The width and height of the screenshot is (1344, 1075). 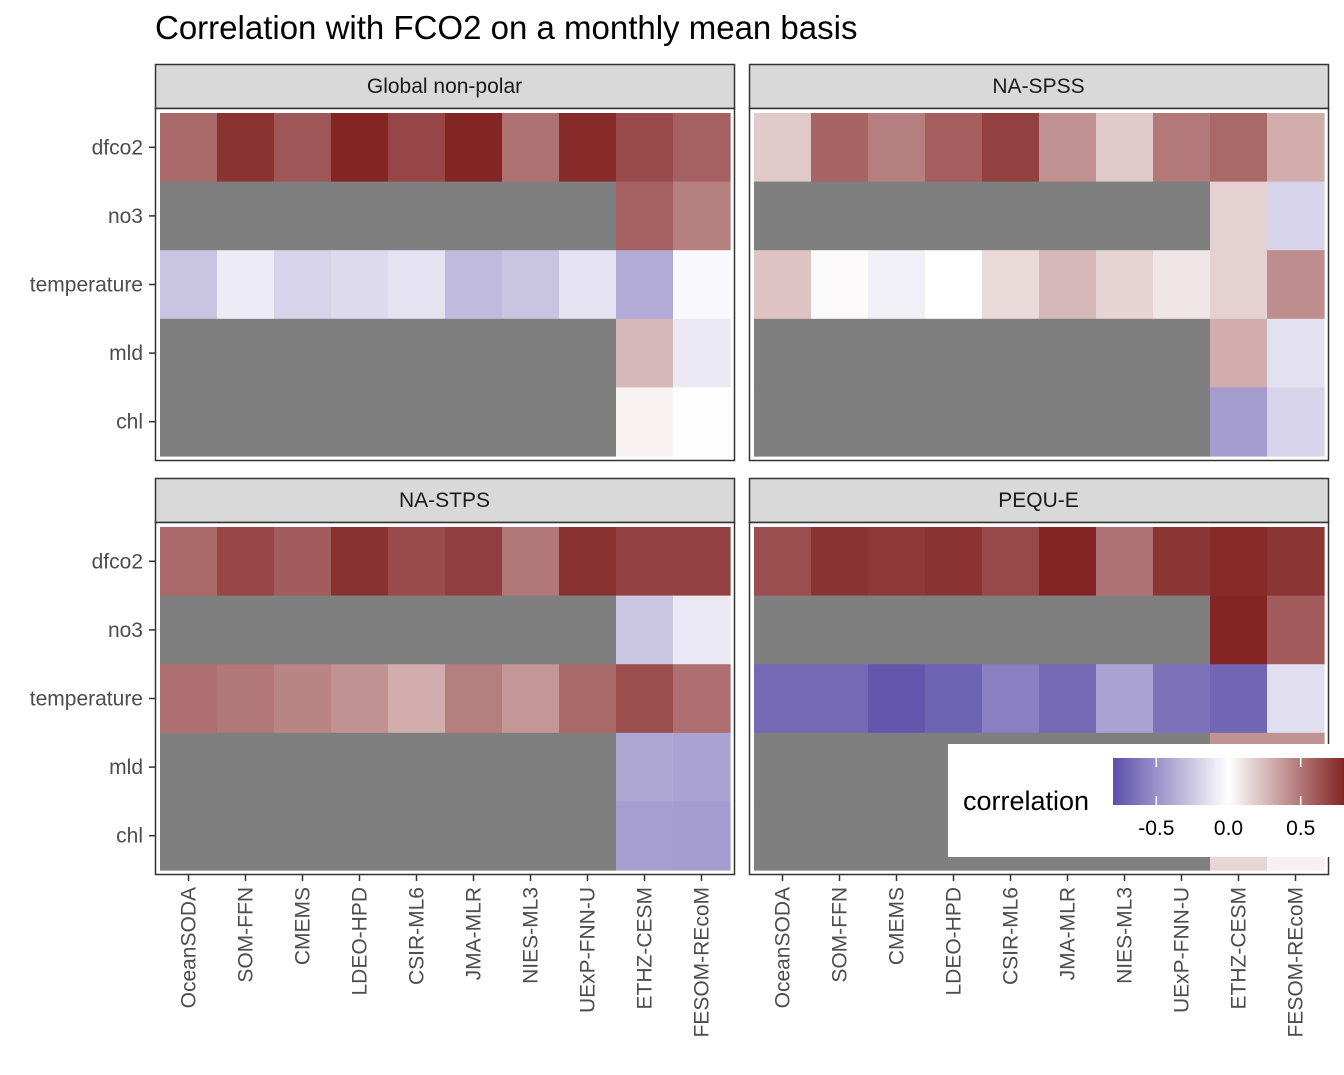 What do you see at coordinates (1182, 148) in the screenshot?
I see `heatmap-cell-dfco2-uexp-fnn-u` at bounding box center [1182, 148].